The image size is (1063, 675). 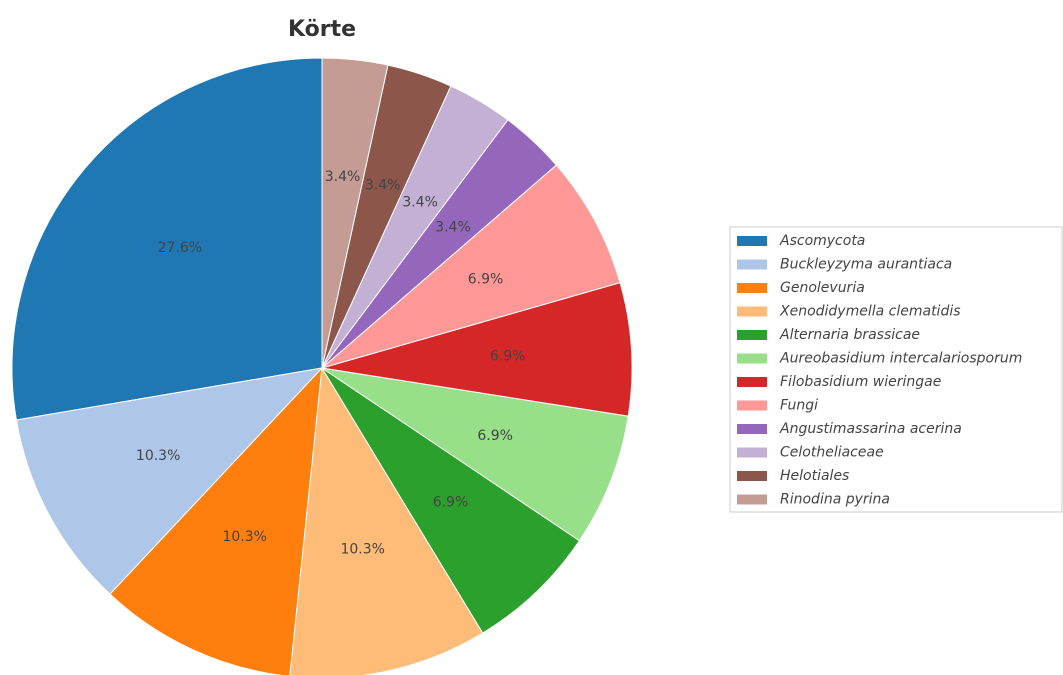 I want to click on legend-label: Buckleyzyma aurantiaca, so click(x=866, y=265).